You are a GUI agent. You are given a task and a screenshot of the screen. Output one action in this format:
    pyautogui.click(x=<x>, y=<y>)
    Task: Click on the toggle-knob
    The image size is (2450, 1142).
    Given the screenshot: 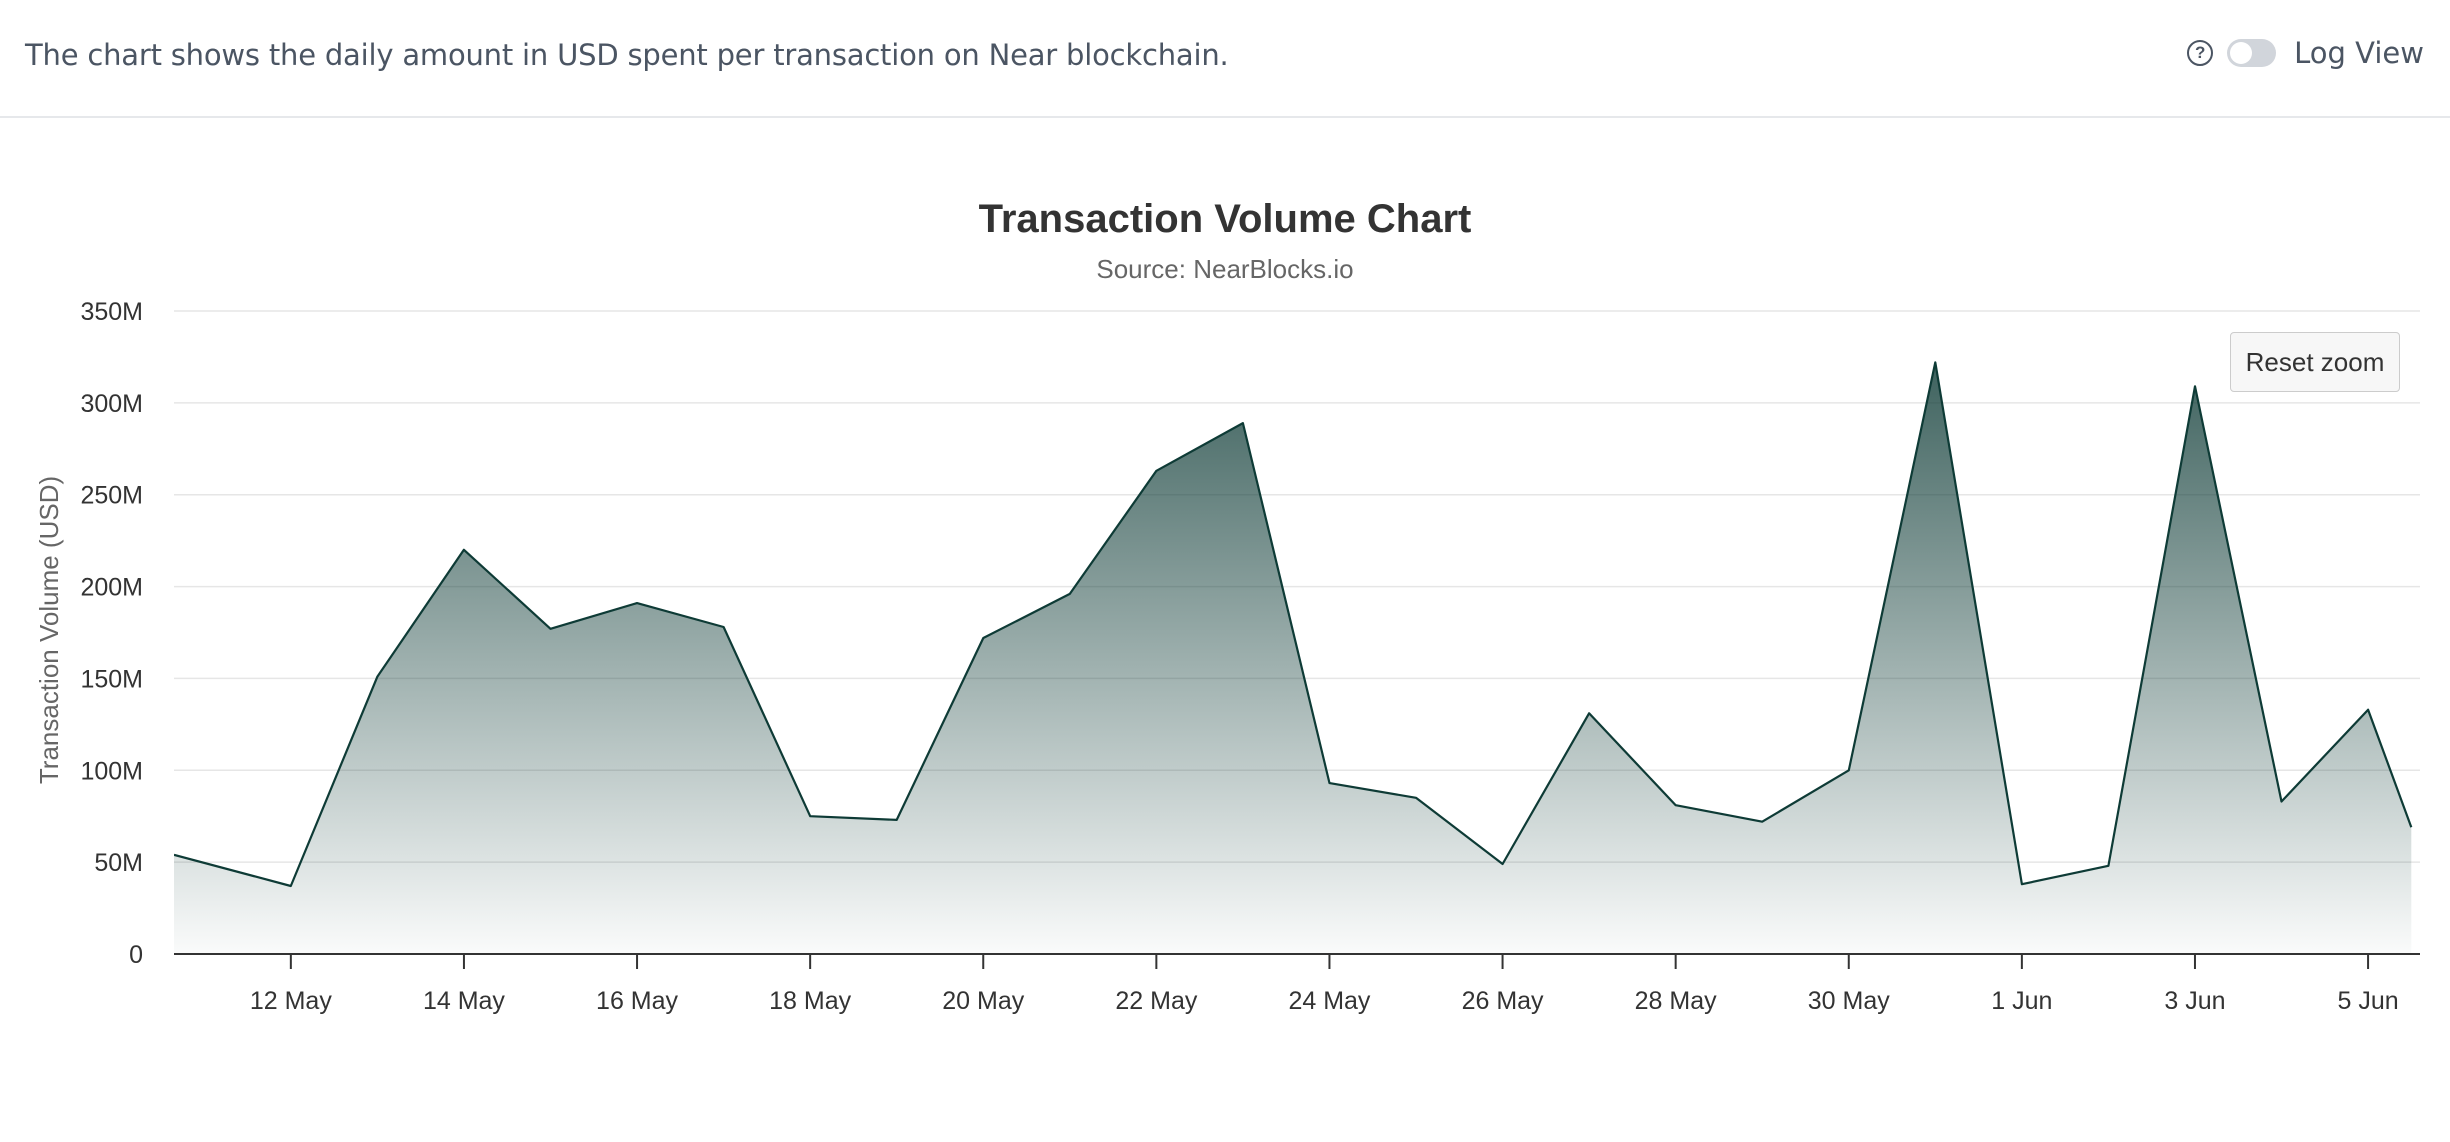 What is the action you would take?
    pyautogui.click(x=2241, y=53)
    